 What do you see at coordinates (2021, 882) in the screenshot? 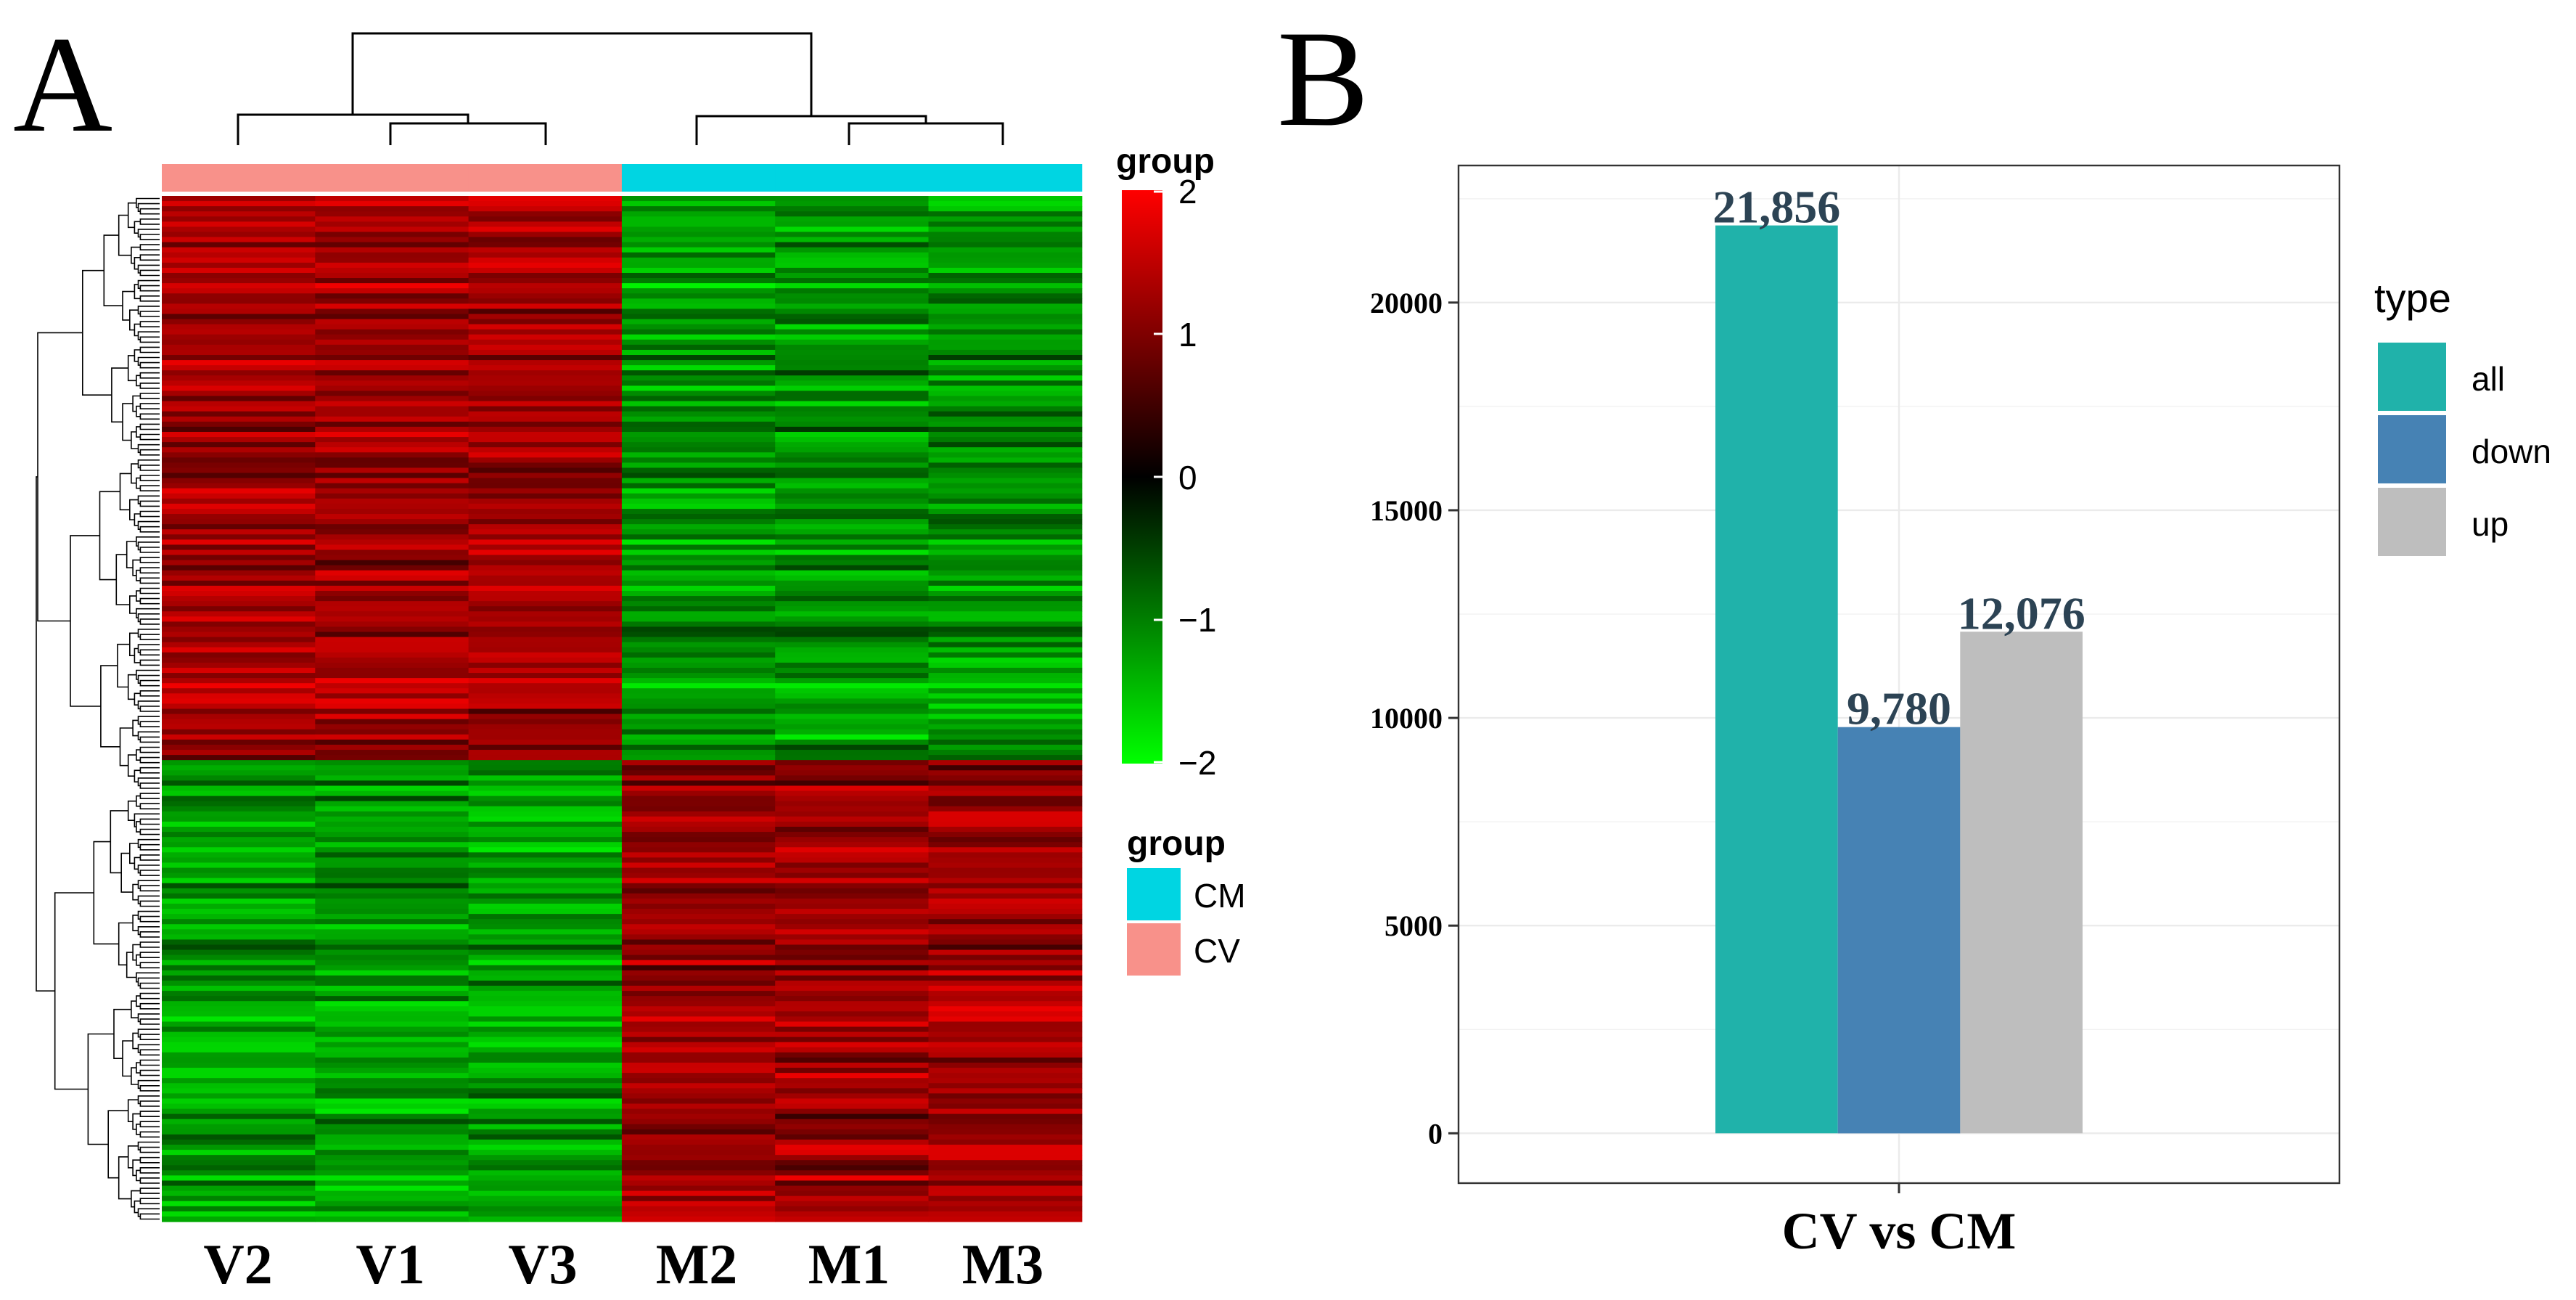
I see `bar-up` at bounding box center [2021, 882].